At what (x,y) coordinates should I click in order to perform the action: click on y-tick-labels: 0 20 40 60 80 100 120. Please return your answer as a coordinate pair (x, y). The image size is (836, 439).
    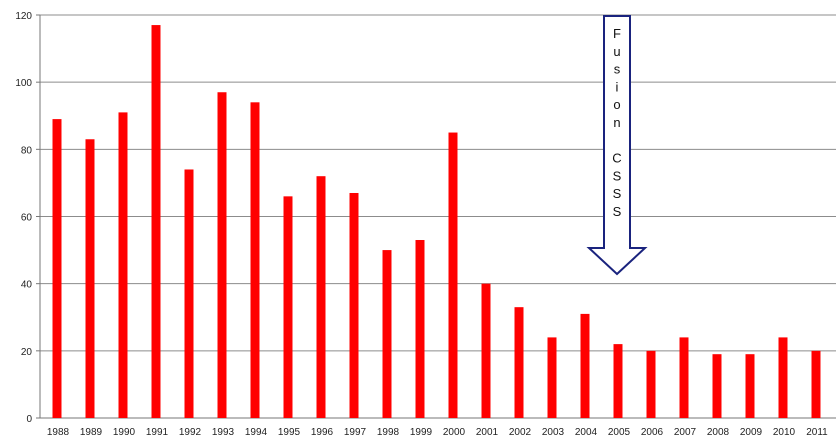
    Looking at the image, I should click on (23, 218).